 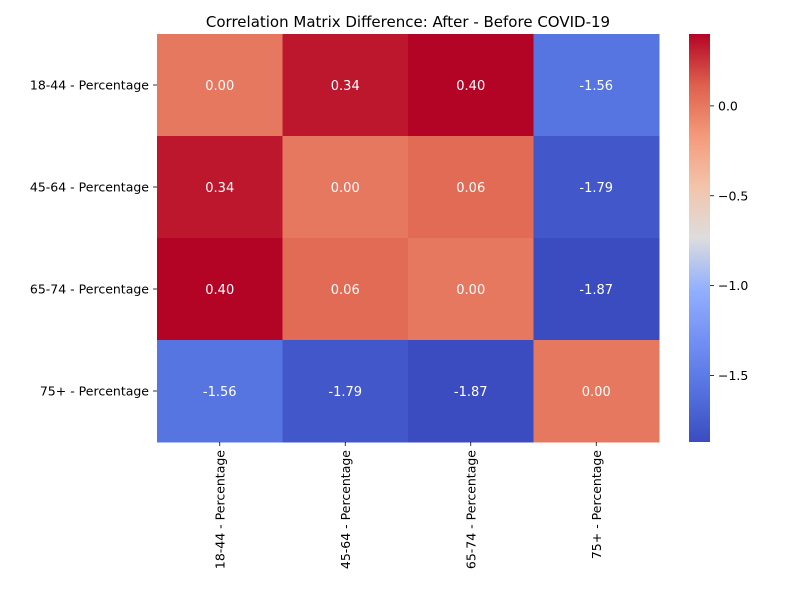 I want to click on colorbar-tick-label: −1.0, so click(x=733, y=285).